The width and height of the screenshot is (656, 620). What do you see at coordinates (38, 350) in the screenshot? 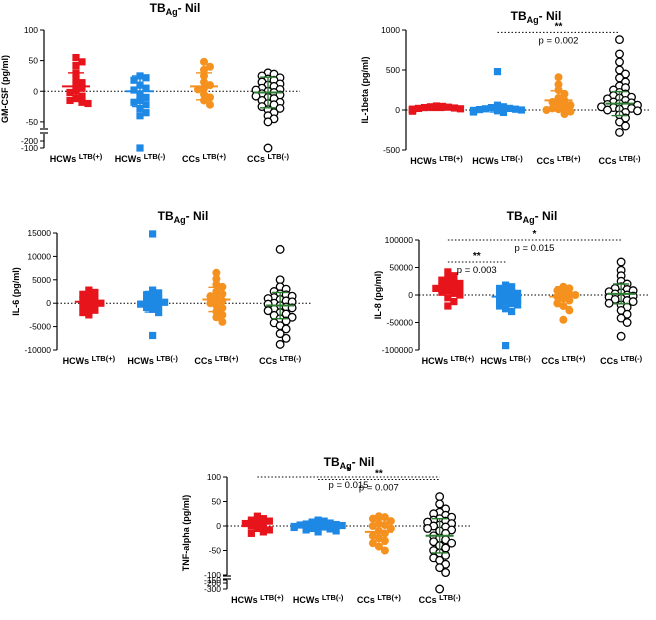
I see `y-tick-label: -10000` at bounding box center [38, 350].